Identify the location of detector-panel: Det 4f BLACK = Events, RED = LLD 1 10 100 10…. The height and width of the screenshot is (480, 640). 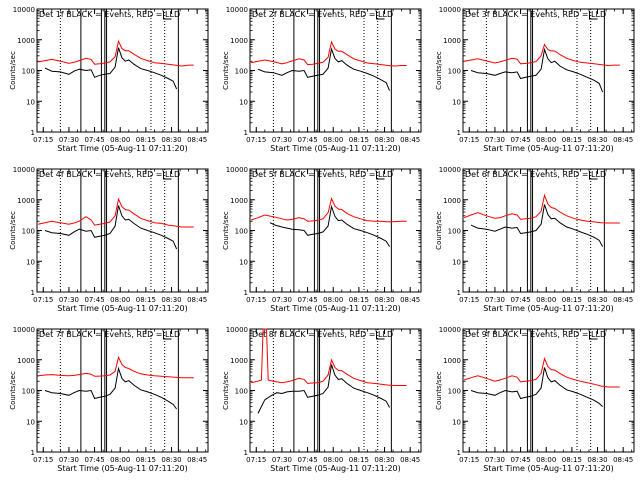
(109, 239).